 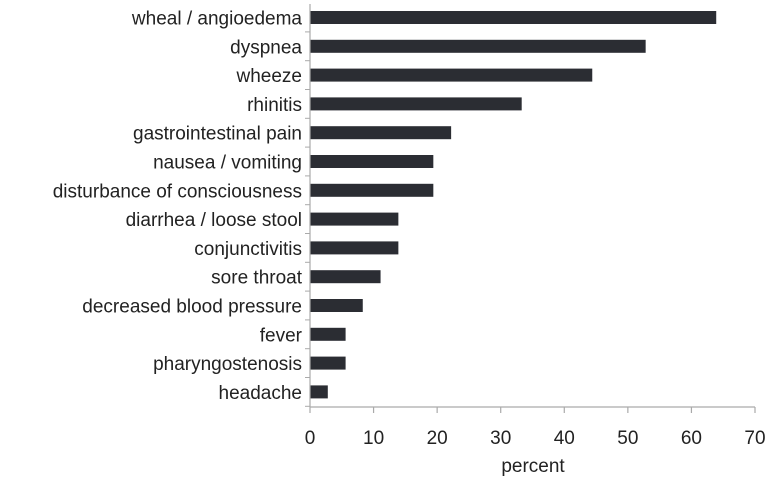 I want to click on category-label-decreased-blood-pressure: decreased blood pressure, so click(x=192, y=307).